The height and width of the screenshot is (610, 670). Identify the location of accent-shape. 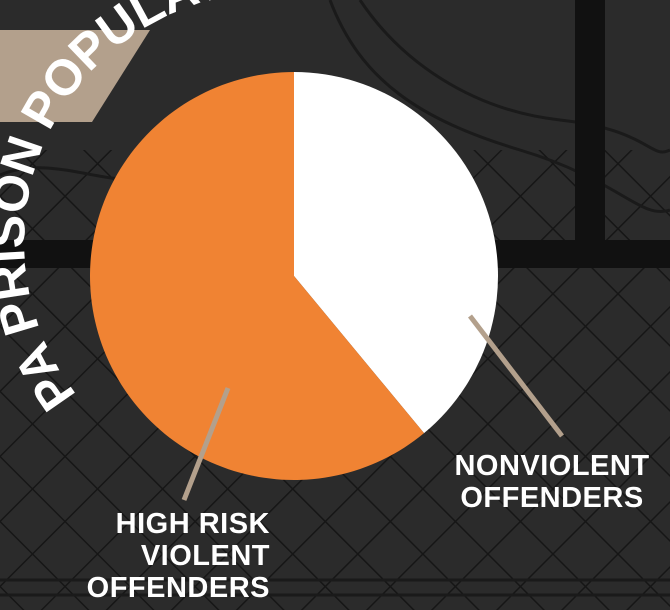
(75, 76).